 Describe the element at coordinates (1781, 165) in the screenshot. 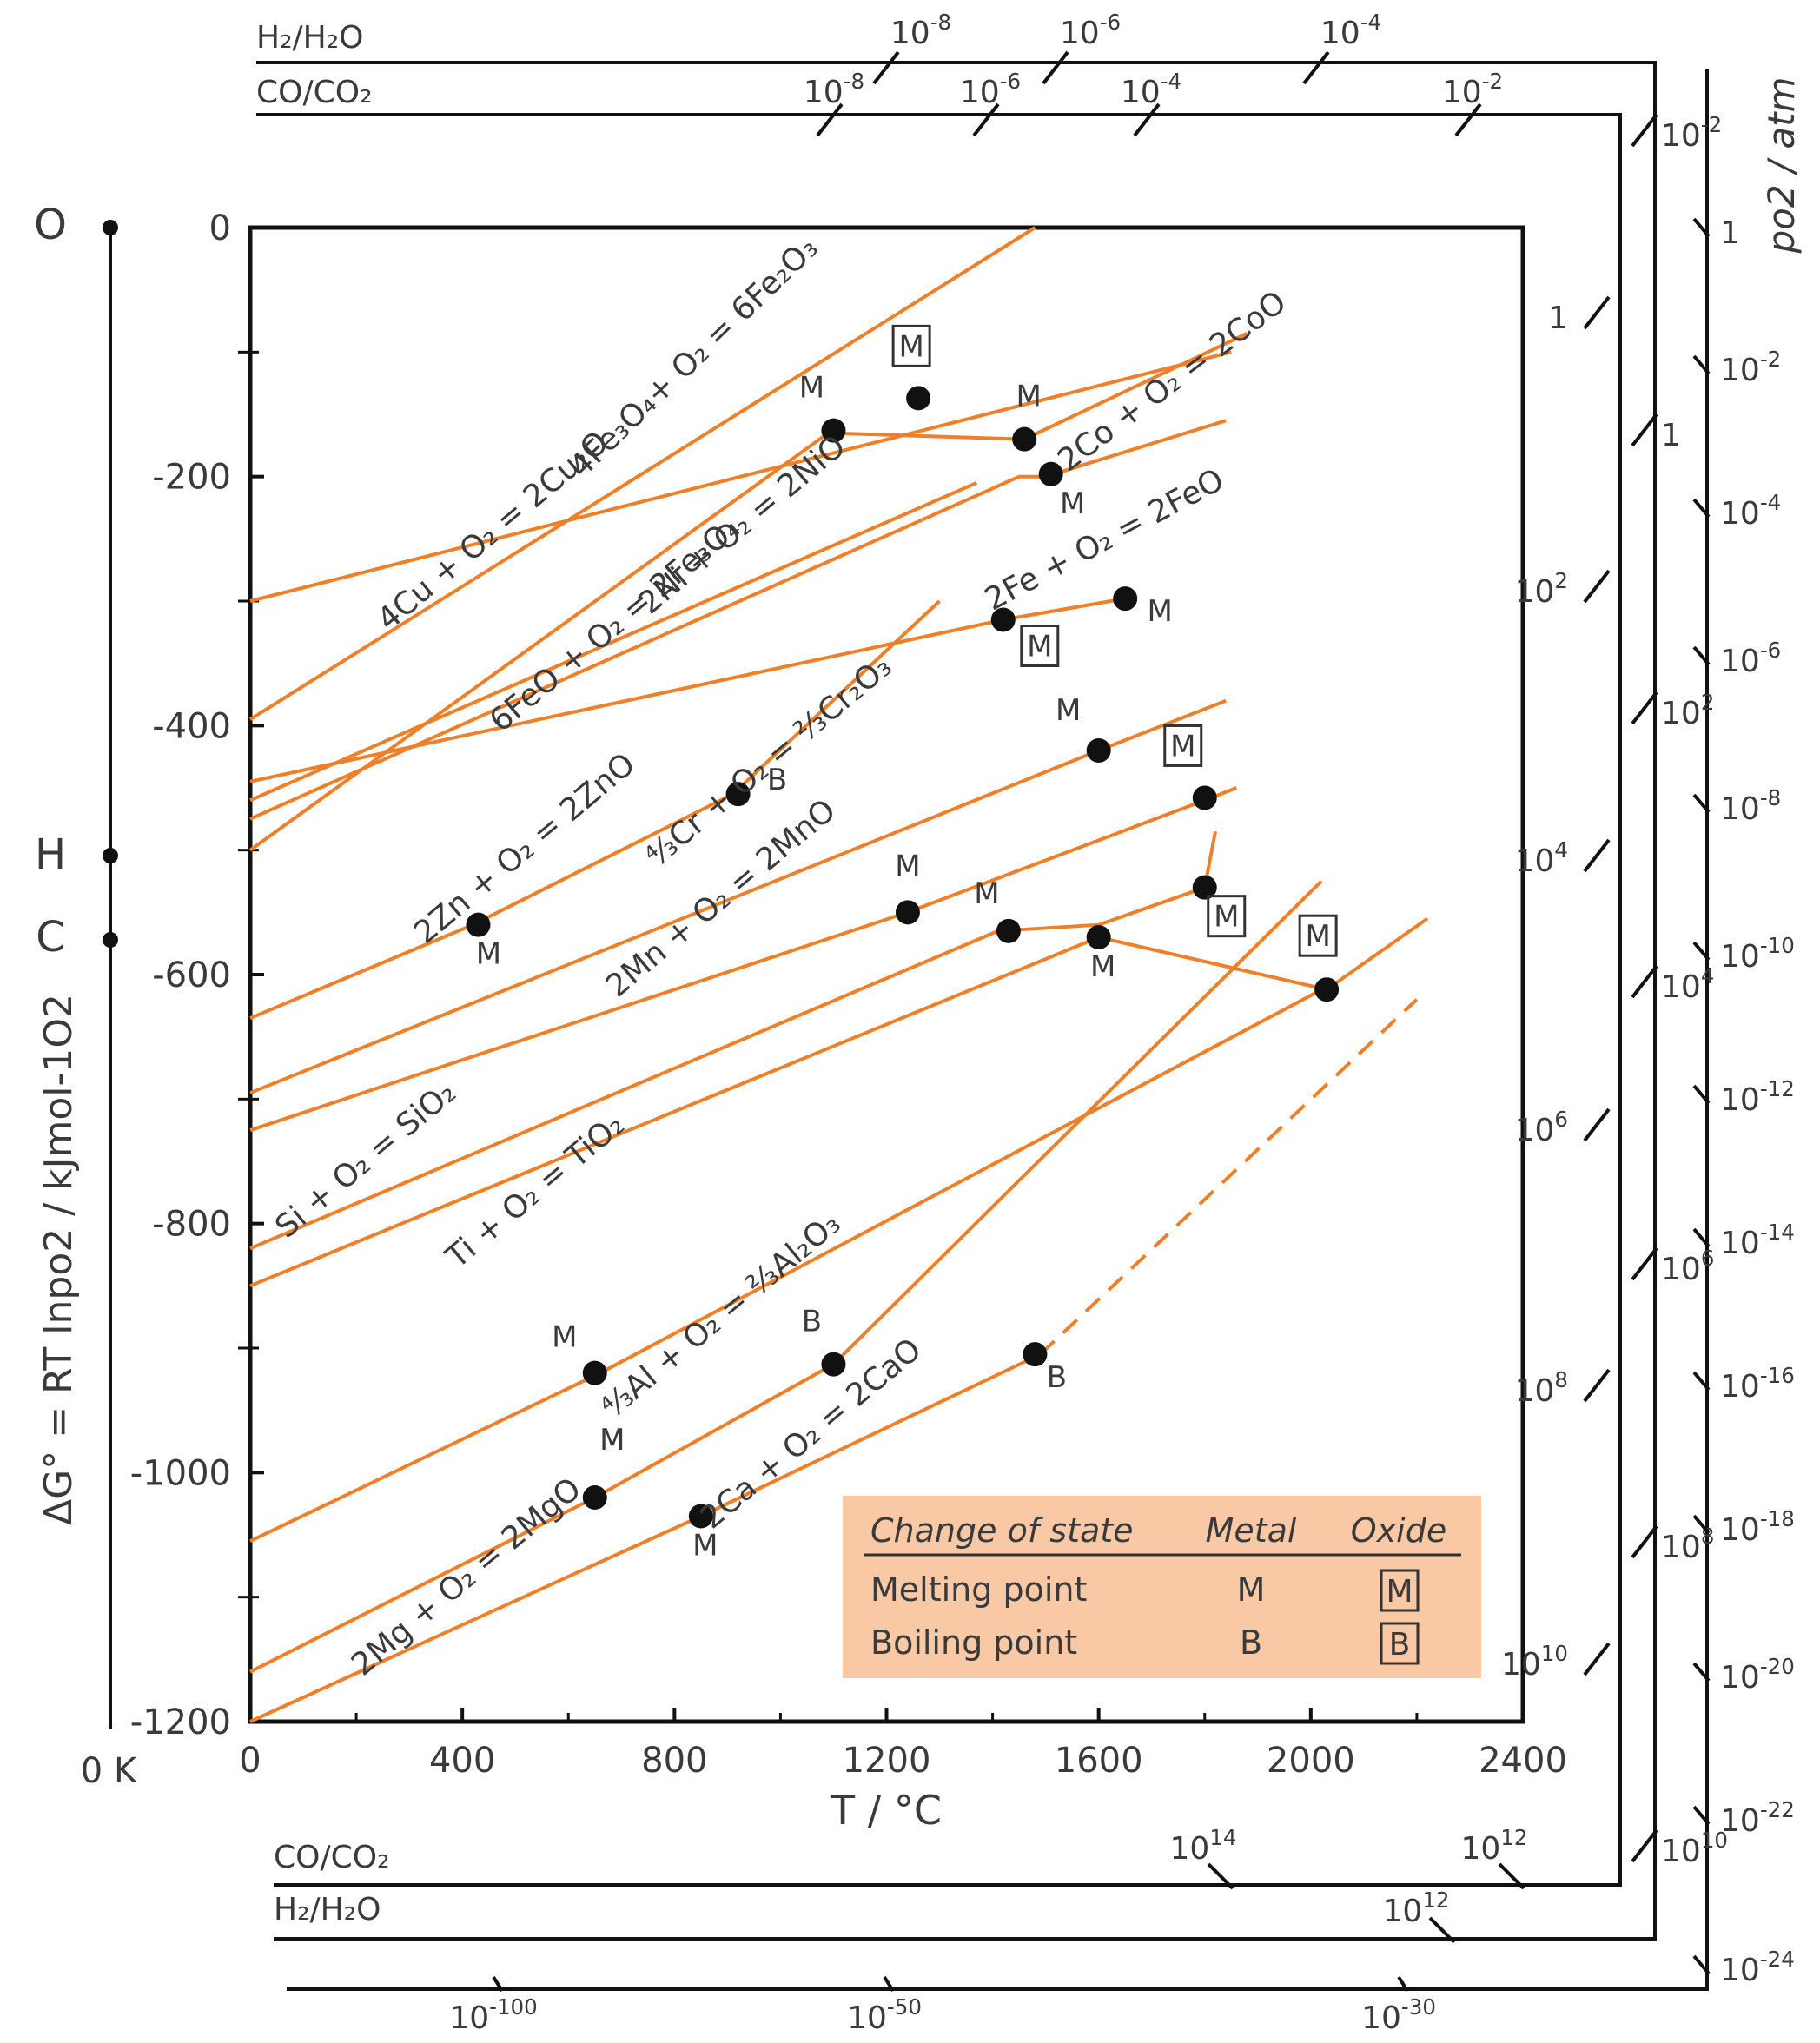

I see `po2-axis-title: po2 / atm` at that location.